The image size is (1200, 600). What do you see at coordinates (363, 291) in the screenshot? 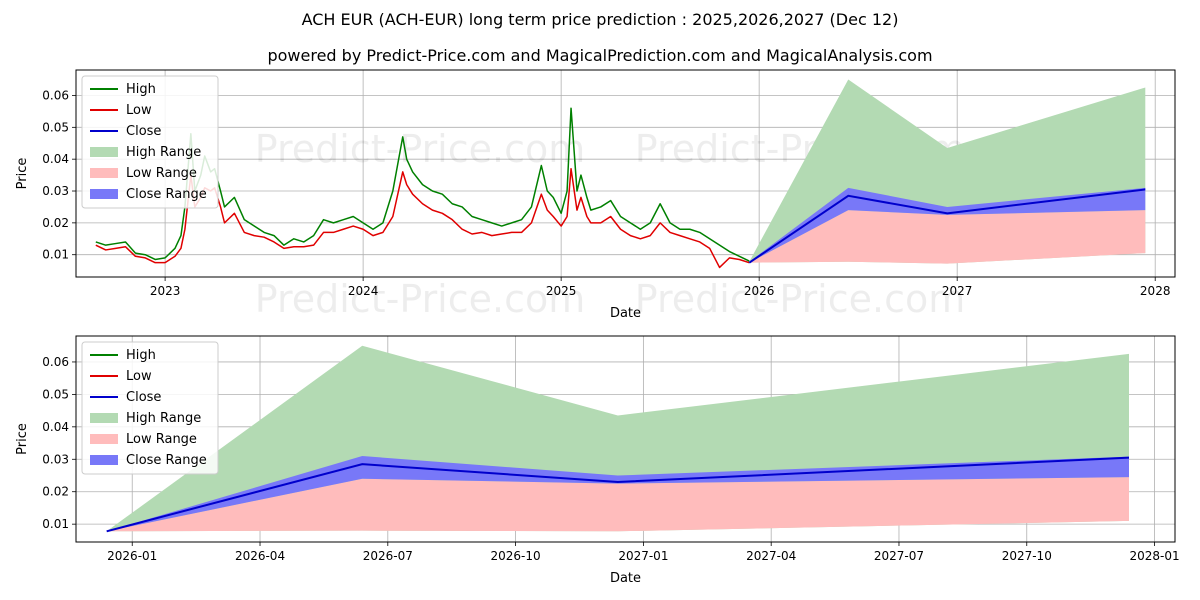
I see `x-tick-label: 2024` at bounding box center [363, 291].